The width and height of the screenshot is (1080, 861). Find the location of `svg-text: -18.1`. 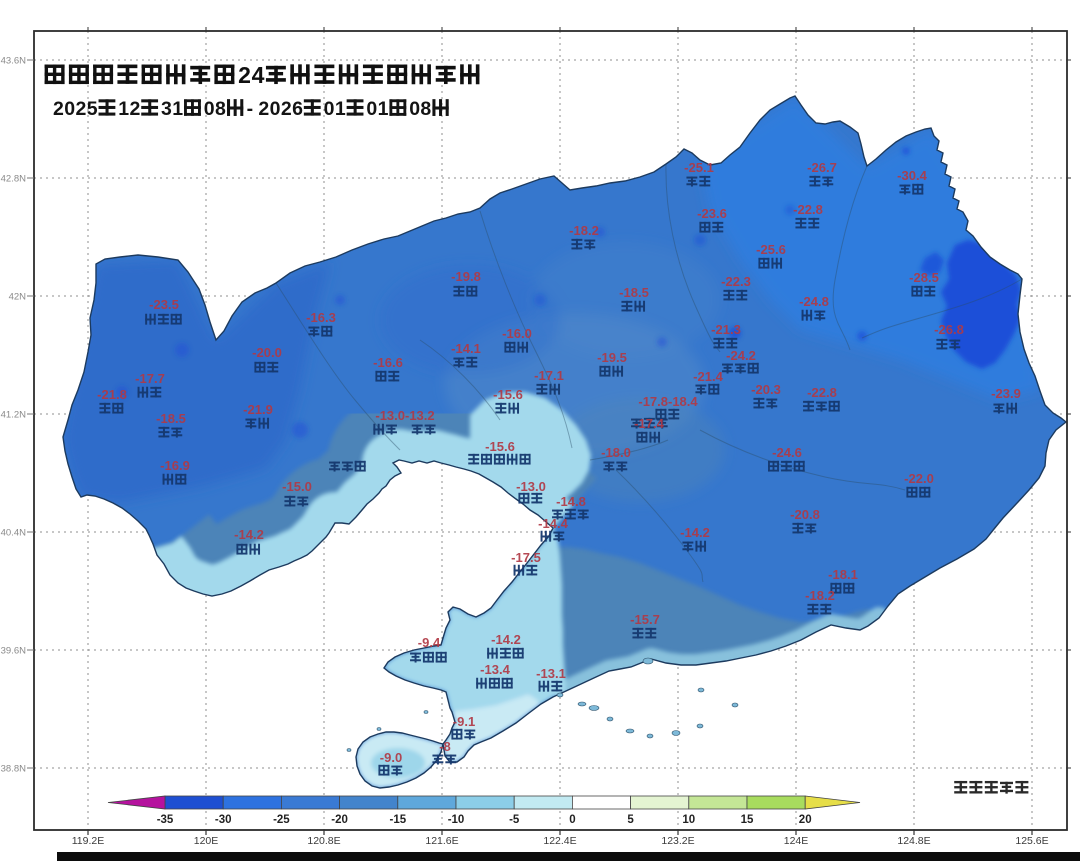

svg-text: -18.1 is located at coordinates (843, 574).